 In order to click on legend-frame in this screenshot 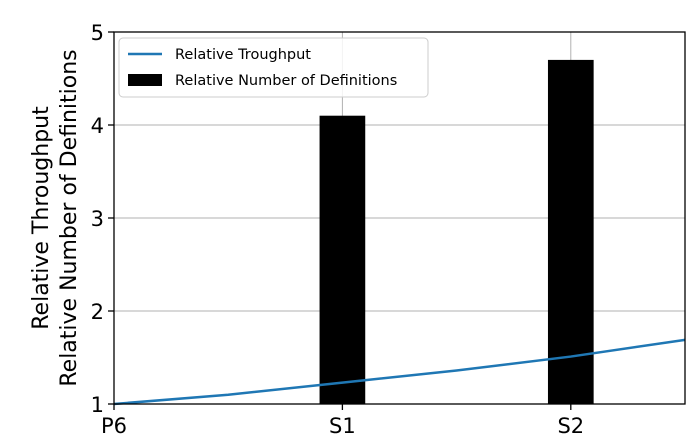, I will do `click(273, 67)`.